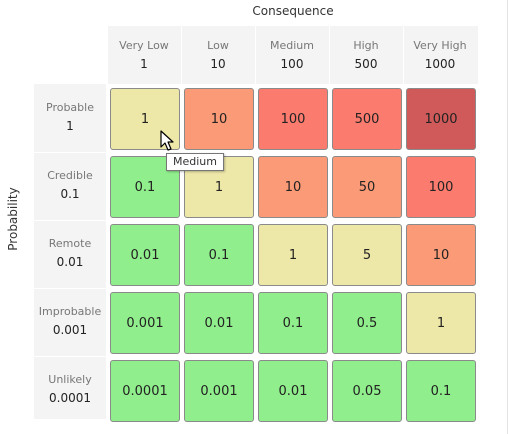 The image size is (508, 434). I want to click on row-header-value: 1, so click(70, 126).